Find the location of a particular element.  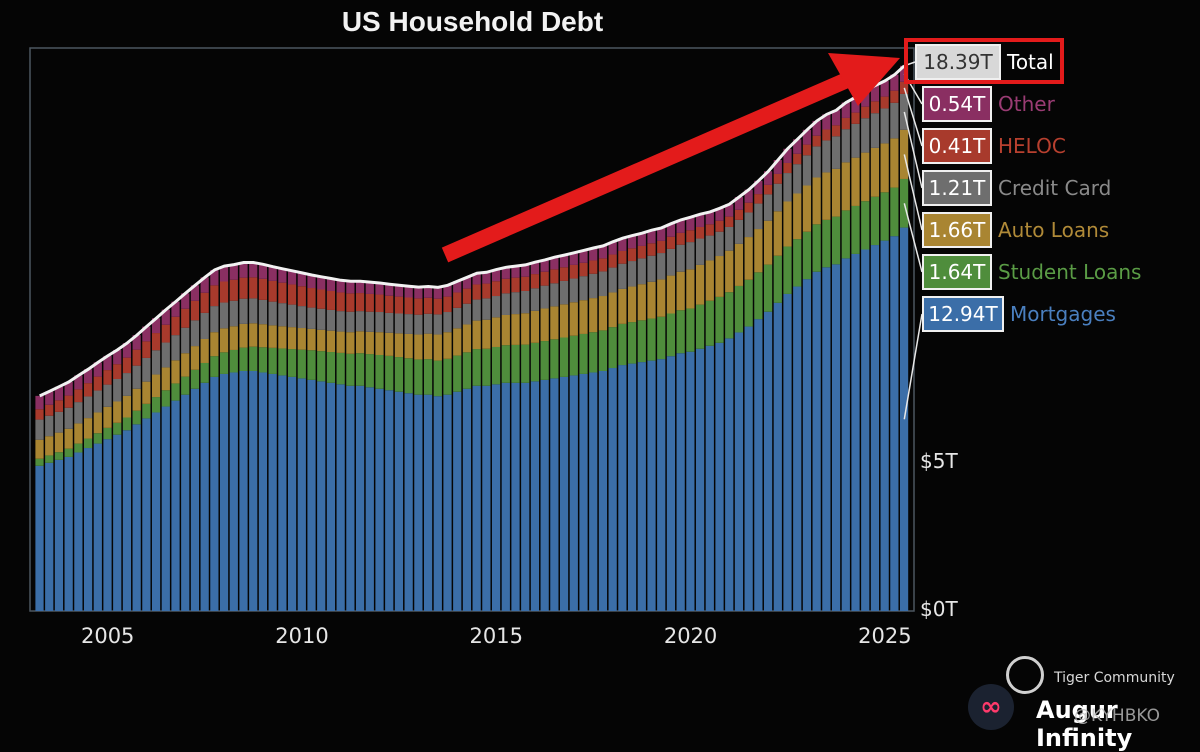

trend-arrow is located at coordinates (657, 162).